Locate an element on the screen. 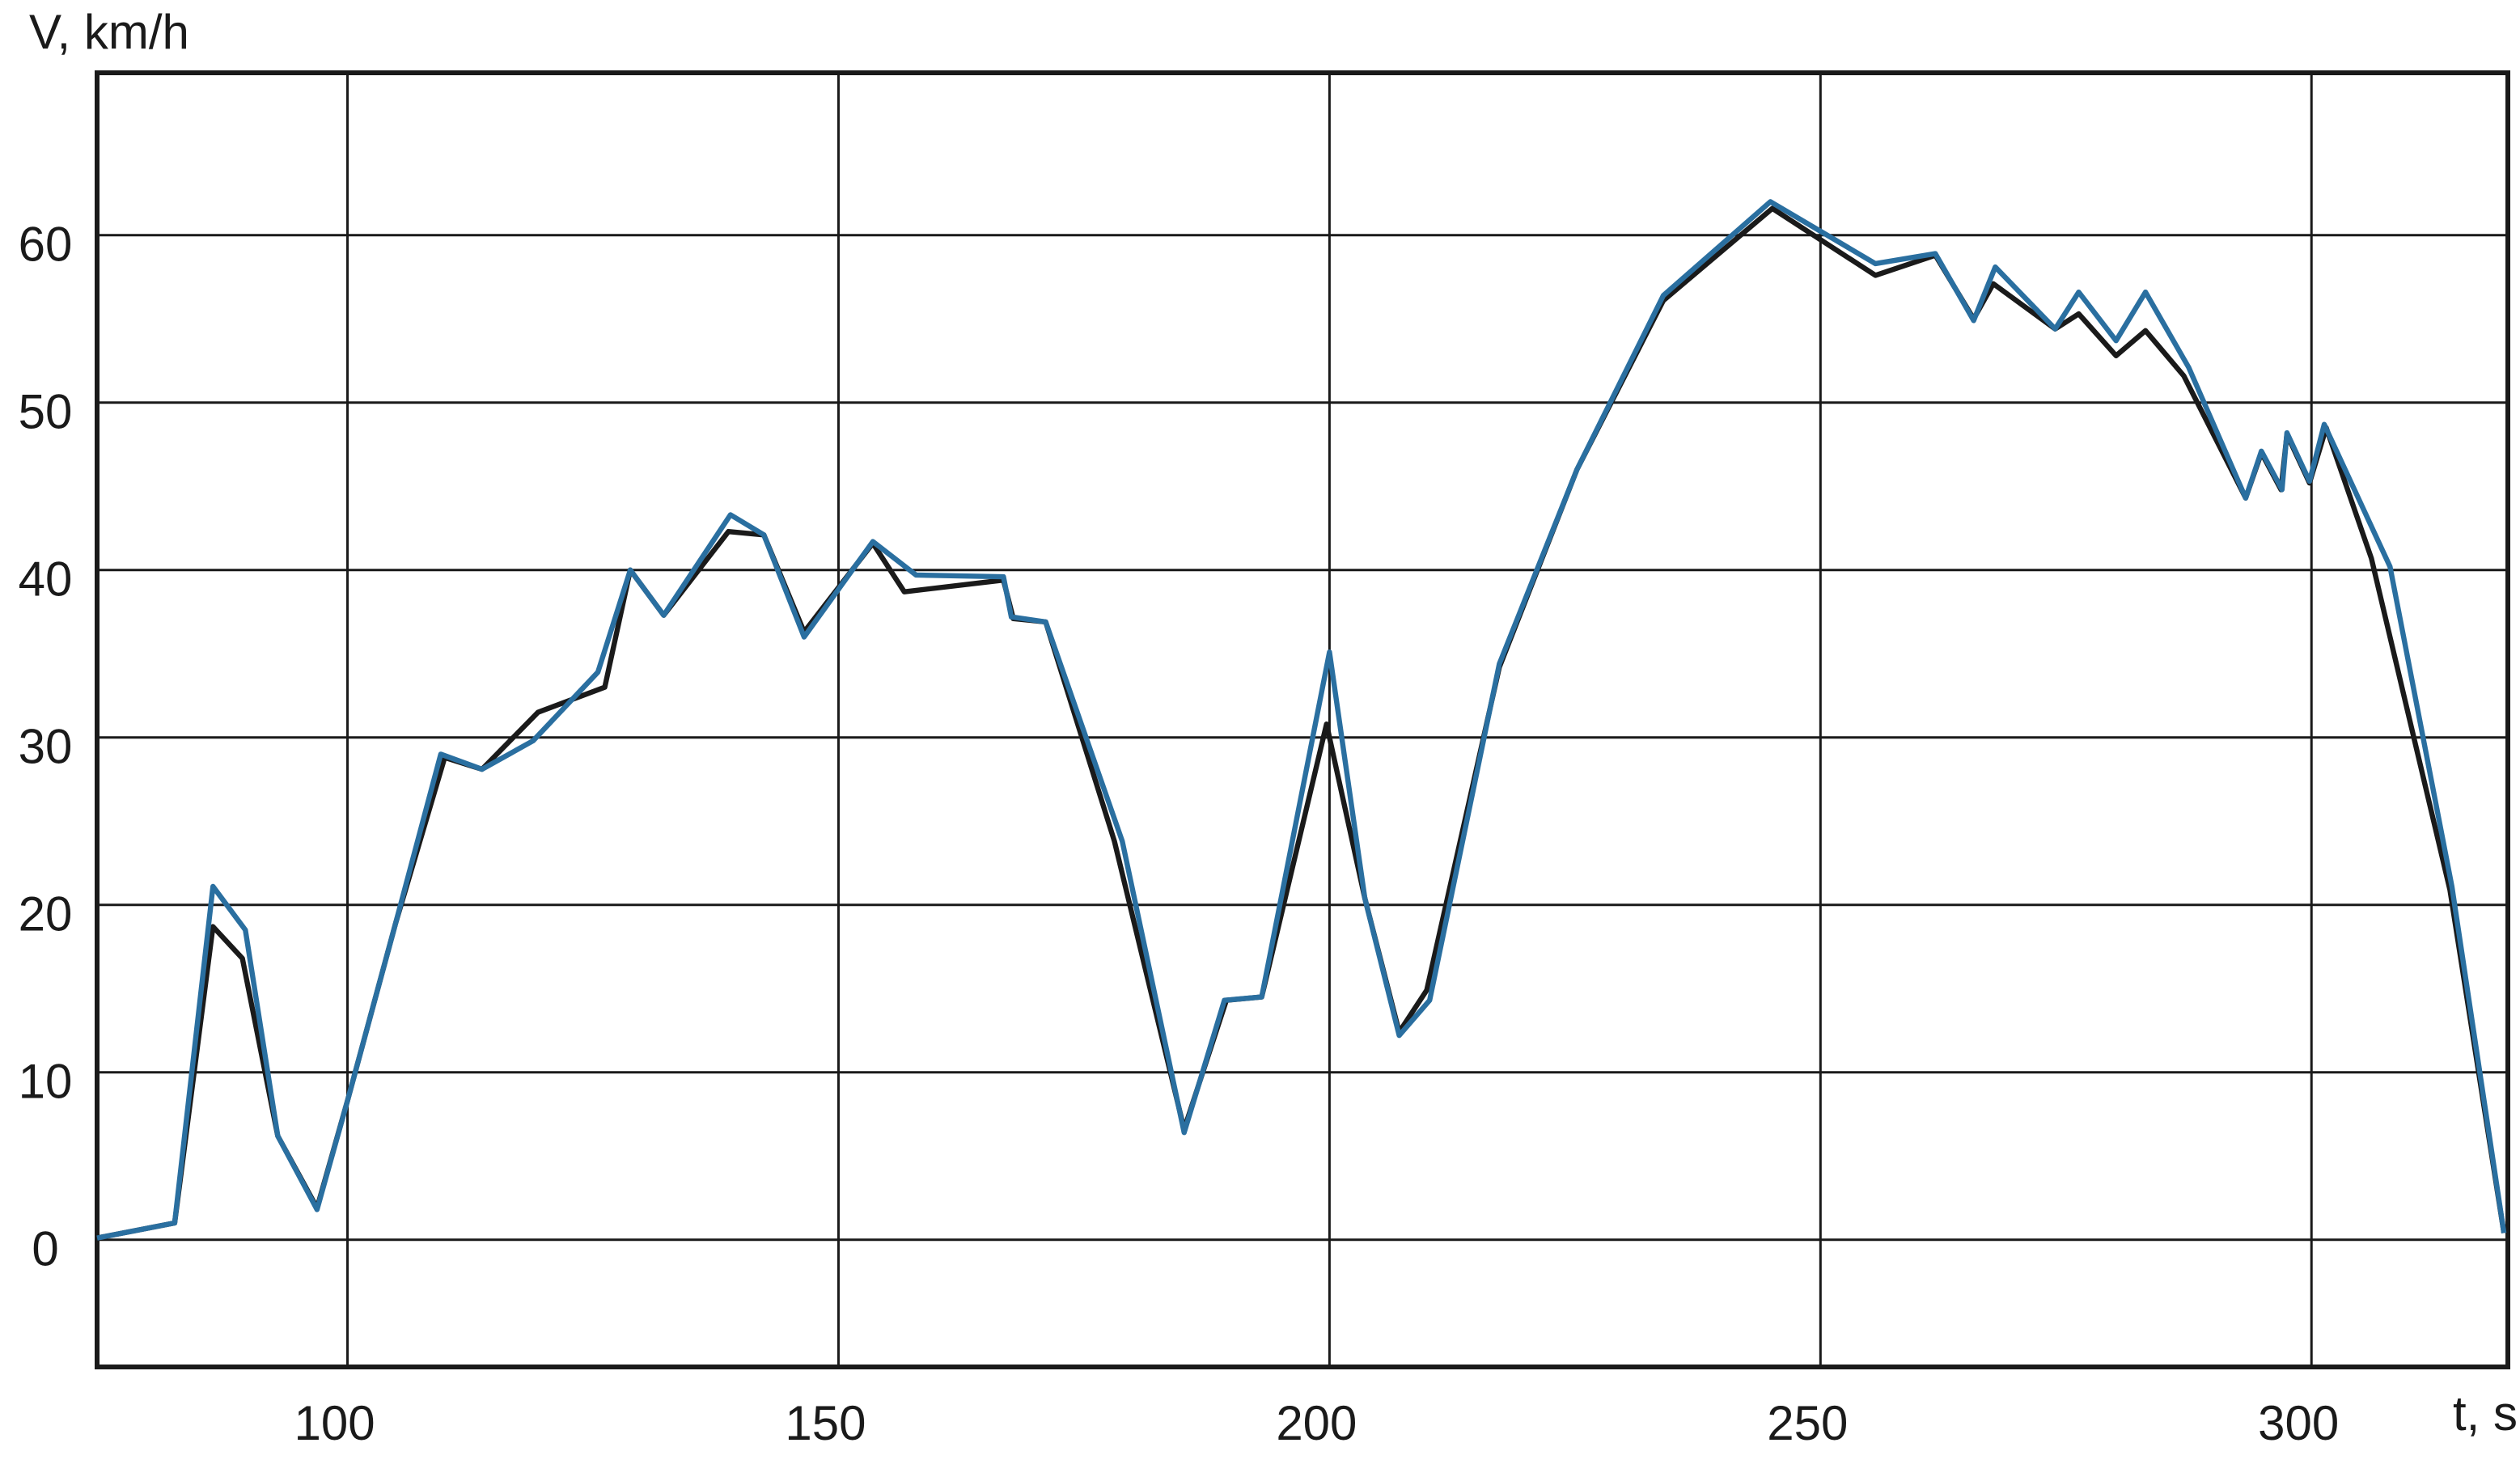 The height and width of the screenshot is (1464, 2520). x-axis-label: t, s is located at coordinates (2485, 1413).